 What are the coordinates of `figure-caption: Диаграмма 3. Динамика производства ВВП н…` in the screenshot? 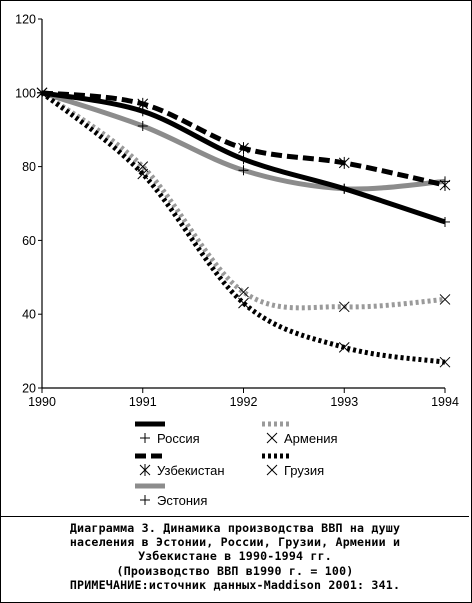 It's located at (235, 558).